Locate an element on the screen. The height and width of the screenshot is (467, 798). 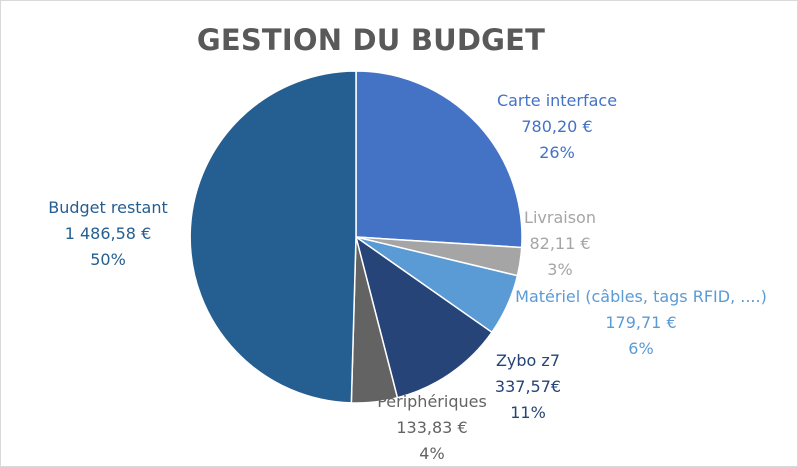
slice-label-name: Périphériques is located at coordinates (432, 401).